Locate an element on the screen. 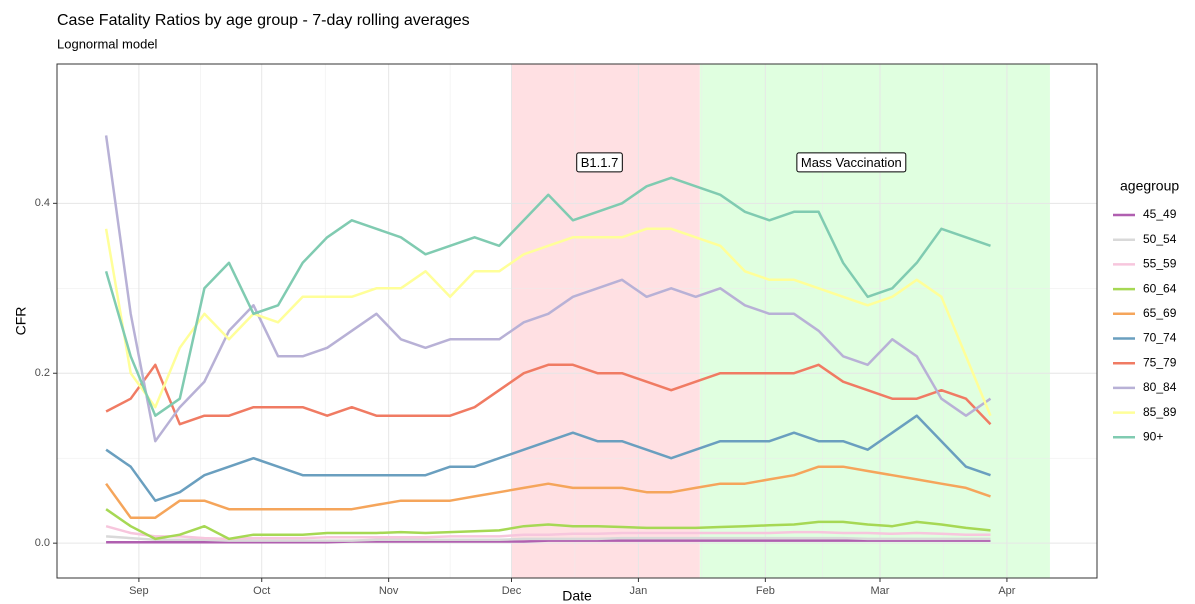 The width and height of the screenshot is (1195, 604). annotation-label: Mass Vaccination is located at coordinates (851, 162).